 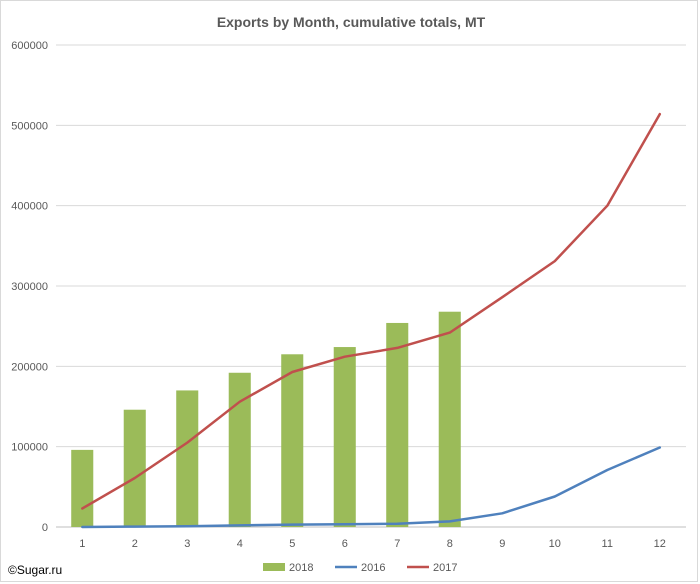 What do you see at coordinates (292, 544) in the screenshot?
I see `x-tick-label: 5` at bounding box center [292, 544].